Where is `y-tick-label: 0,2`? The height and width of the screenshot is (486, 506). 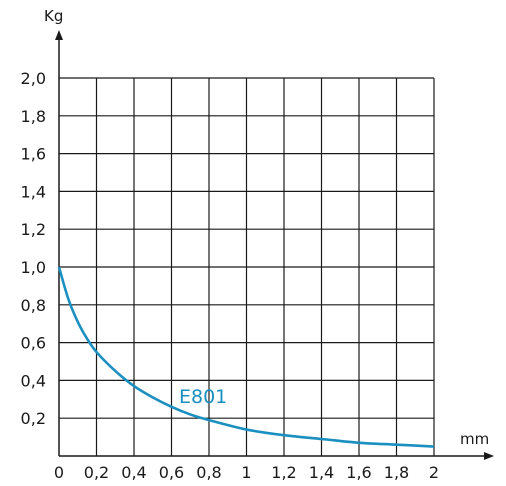
y-tick-label: 0,2 is located at coordinates (33, 418).